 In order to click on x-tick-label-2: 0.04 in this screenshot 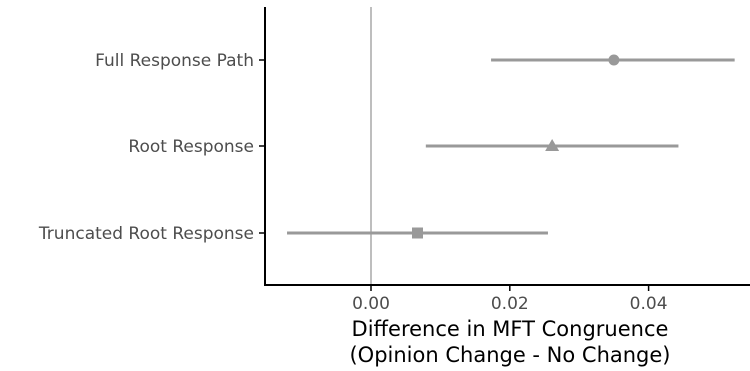, I will do `click(649, 304)`.